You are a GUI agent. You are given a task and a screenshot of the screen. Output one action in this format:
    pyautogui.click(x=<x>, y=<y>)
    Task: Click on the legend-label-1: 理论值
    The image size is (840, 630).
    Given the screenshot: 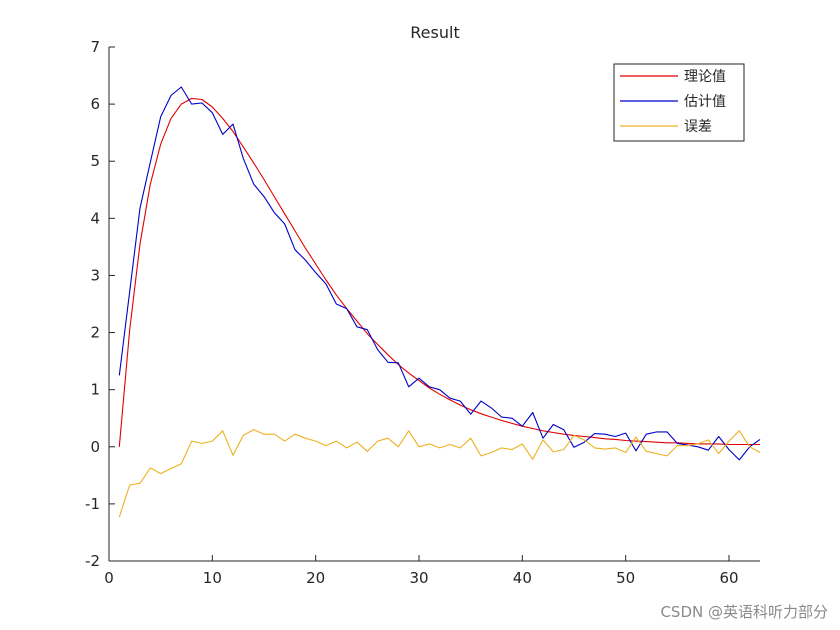 What is the action you would take?
    pyautogui.click(x=705, y=77)
    